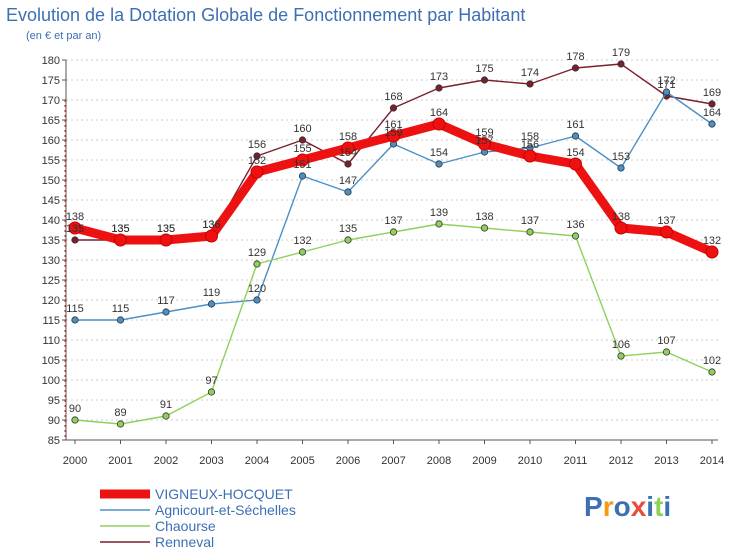 The image size is (750, 550). I want to click on x-tick-label: 2014, so click(712, 461).